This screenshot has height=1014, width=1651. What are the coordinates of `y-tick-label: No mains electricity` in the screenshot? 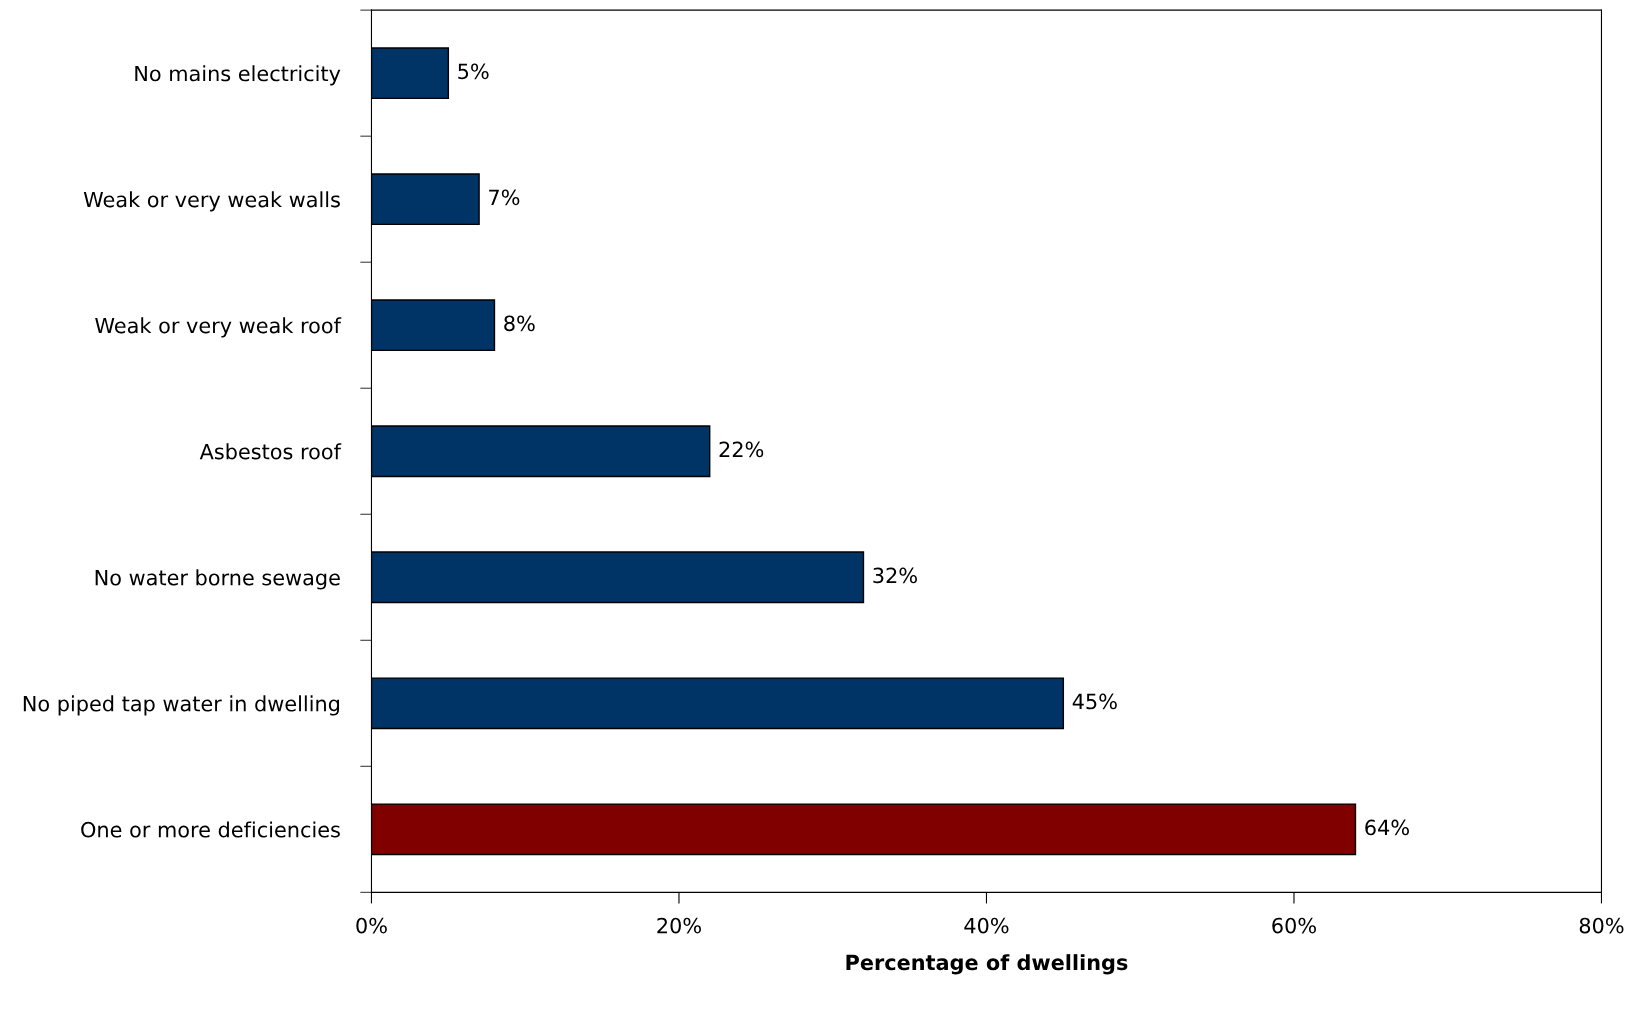 It's located at (238, 75).